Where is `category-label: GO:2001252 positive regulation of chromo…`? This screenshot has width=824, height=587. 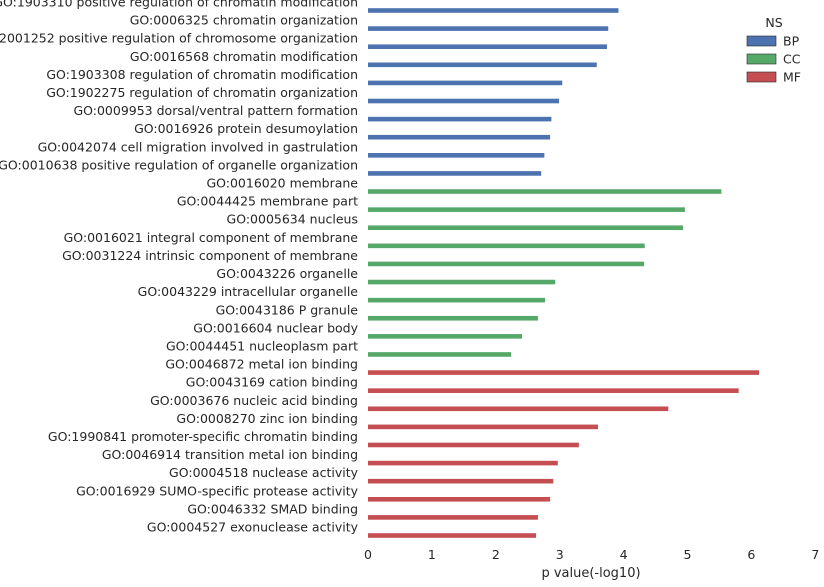 category-label: GO:2001252 positive regulation of chromo… is located at coordinates (179, 38).